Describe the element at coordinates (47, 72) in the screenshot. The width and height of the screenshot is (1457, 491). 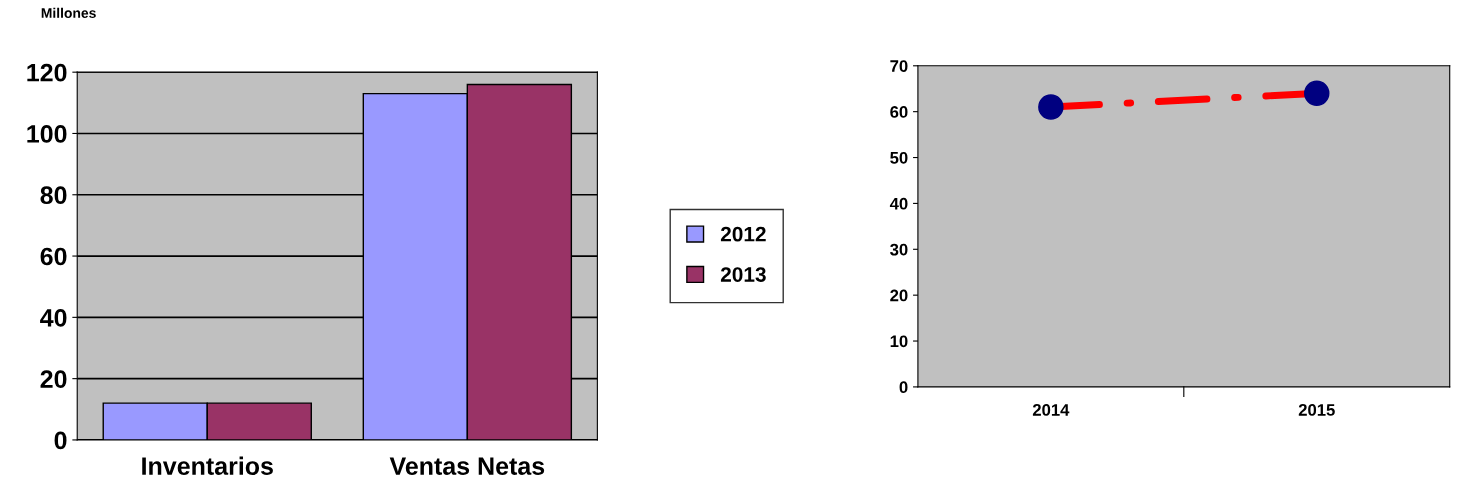
I see `y-tick-label: 120` at that location.